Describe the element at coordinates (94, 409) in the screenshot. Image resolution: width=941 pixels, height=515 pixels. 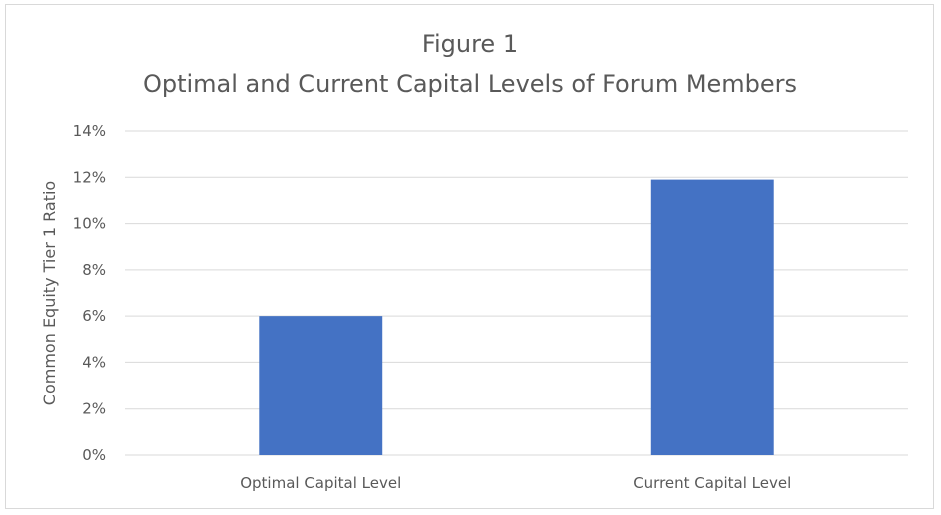
I see `y-tick-label: 2%` at that location.